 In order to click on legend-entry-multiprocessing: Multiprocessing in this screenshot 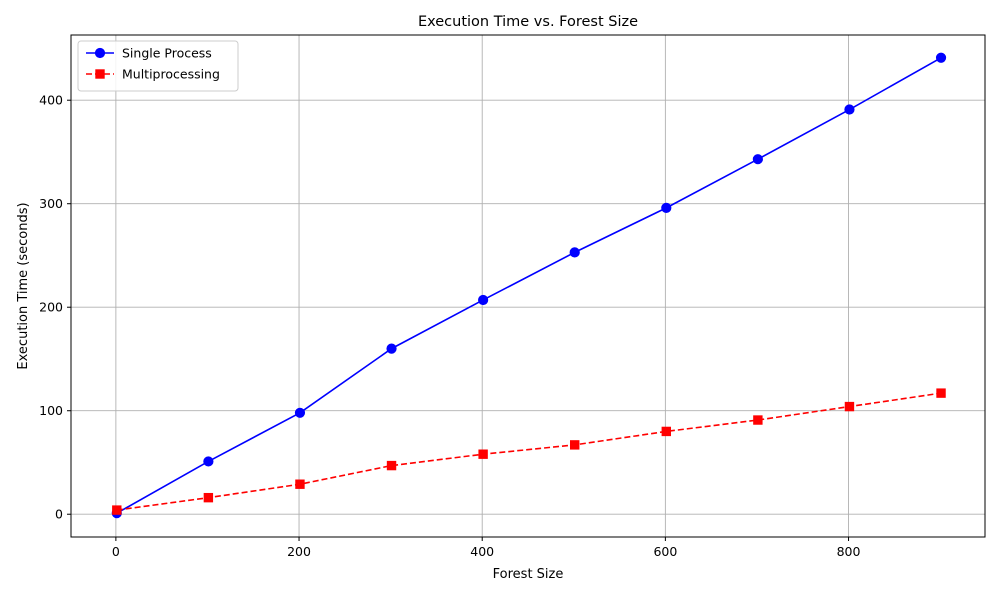, I will do `click(153, 74)`.